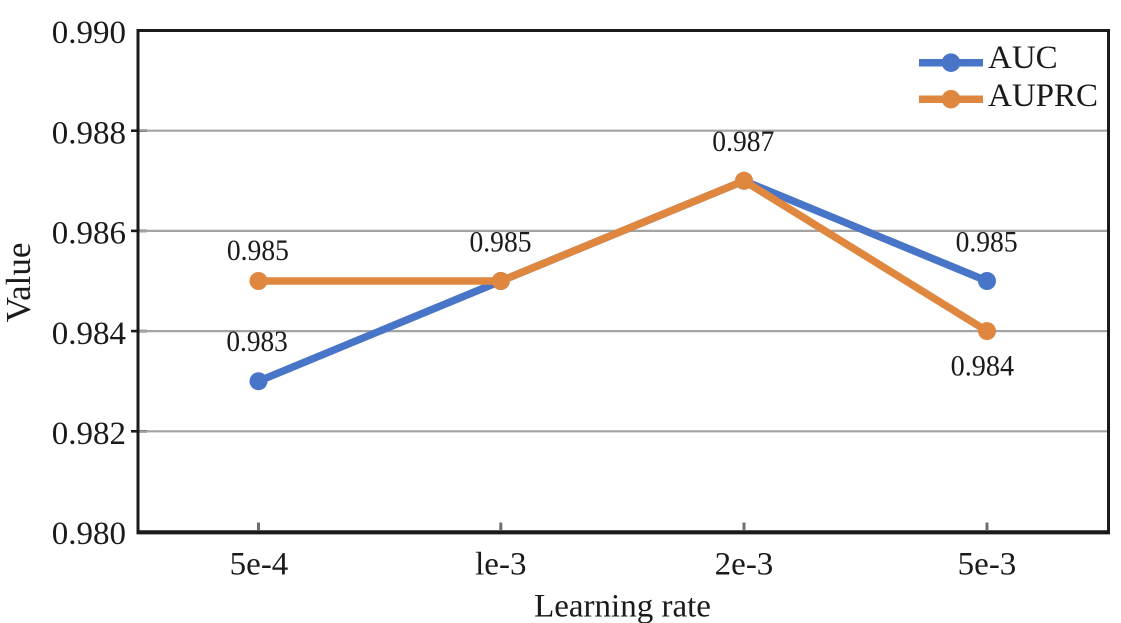 Image resolution: width=1121 pixels, height=623 pixels. Describe the element at coordinates (89, 234) in the screenshot. I see `svg-text: 0.986` at that location.